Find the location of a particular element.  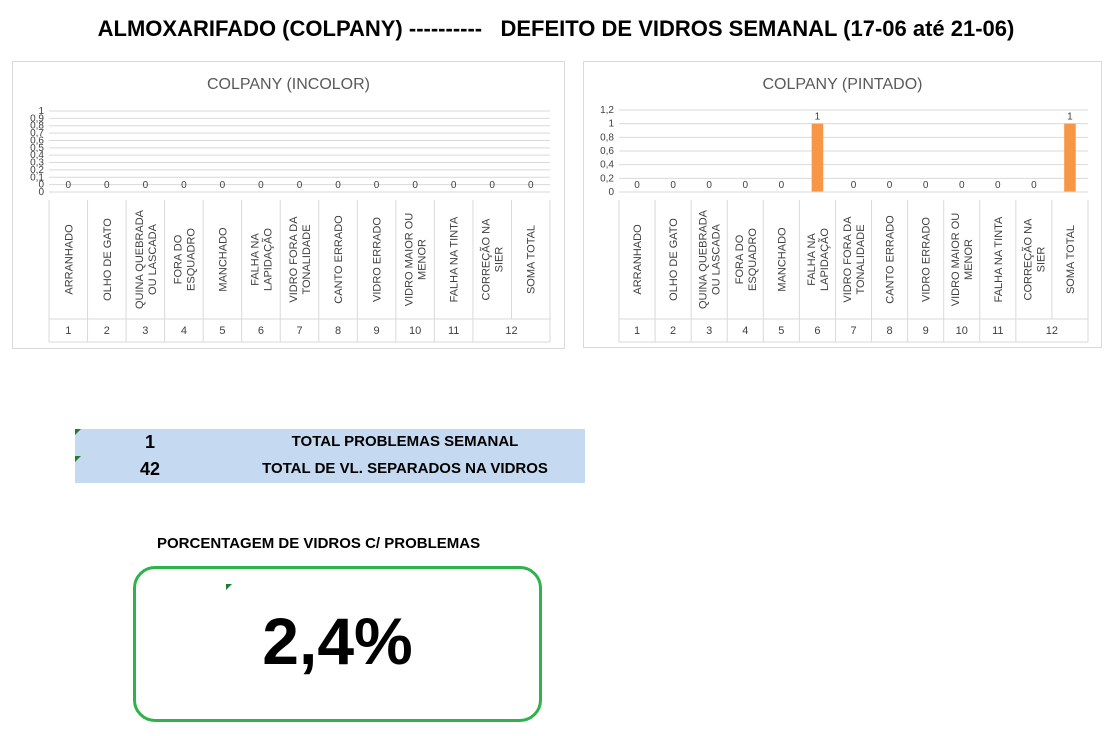

y-tick-label: 0,5 is located at coordinates (37, 148).